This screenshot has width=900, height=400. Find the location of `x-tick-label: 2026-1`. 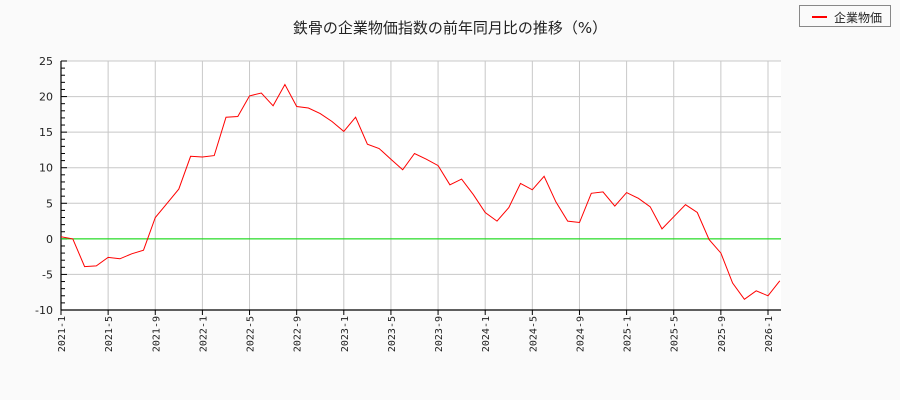

x-tick-label: 2026-1 is located at coordinates (769, 334).